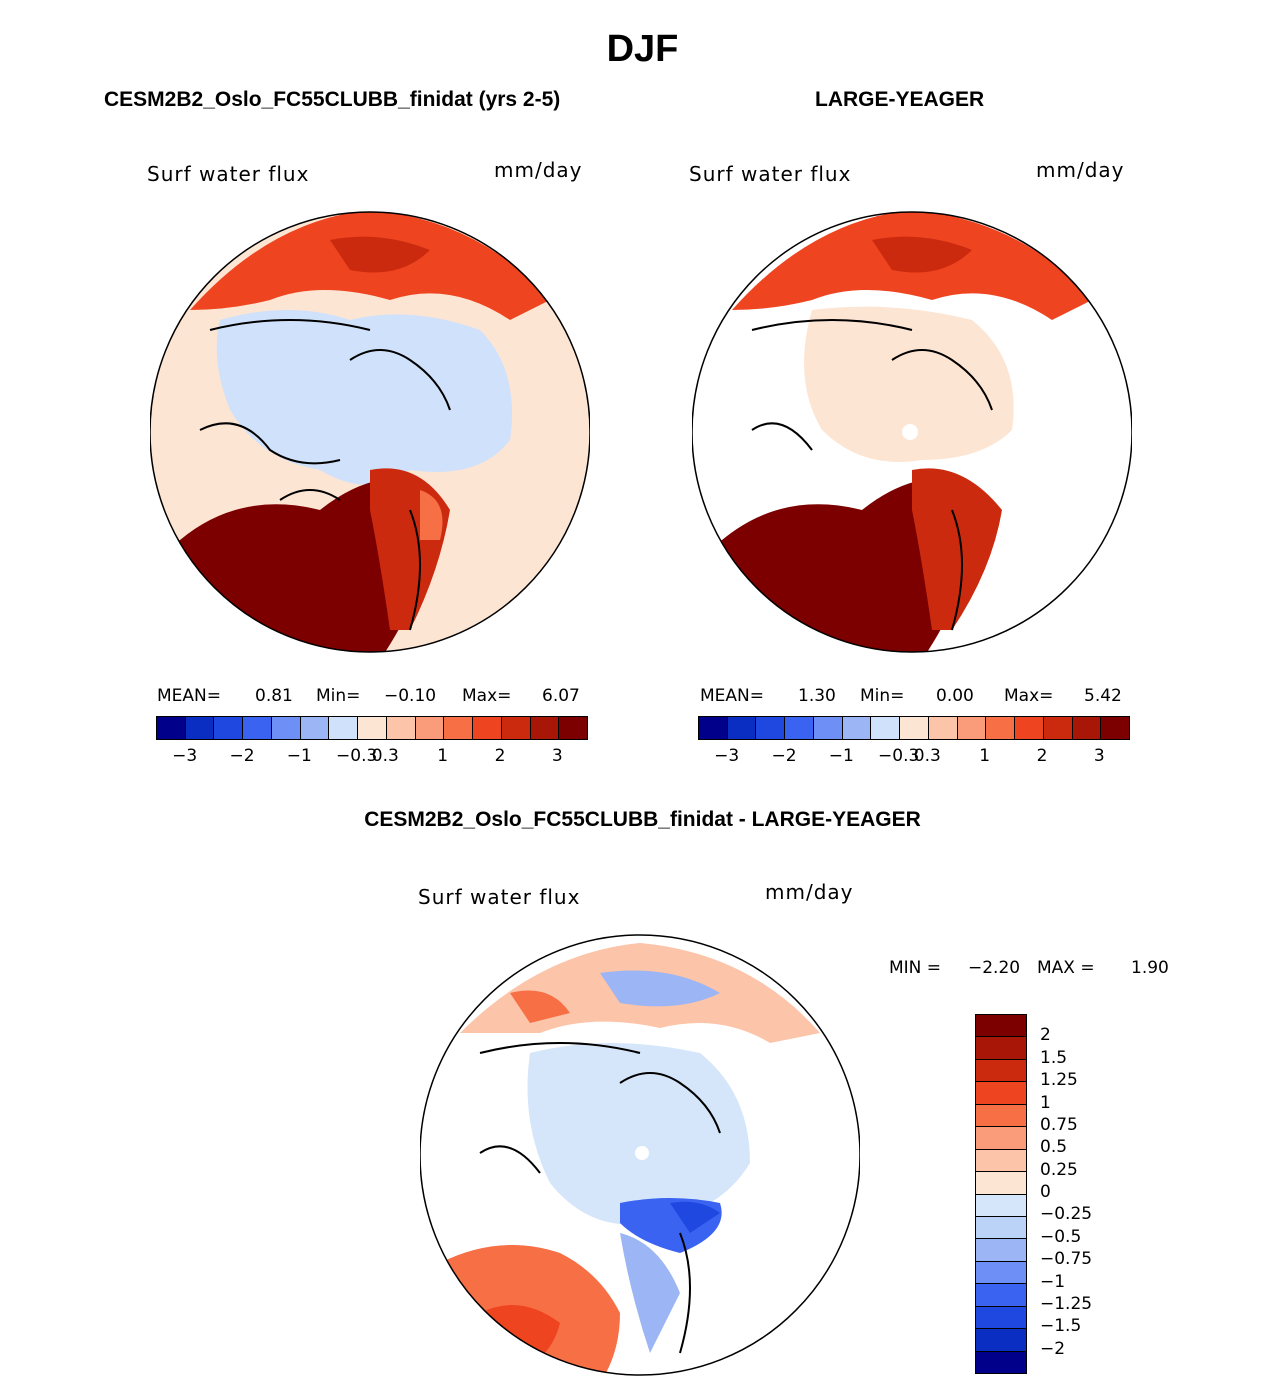 Image resolution: width=1285 pixels, height=1383 pixels. Describe the element at coordinates (809, 892) in the screenshot. I see `diff-units-label: mm/day` at that location.